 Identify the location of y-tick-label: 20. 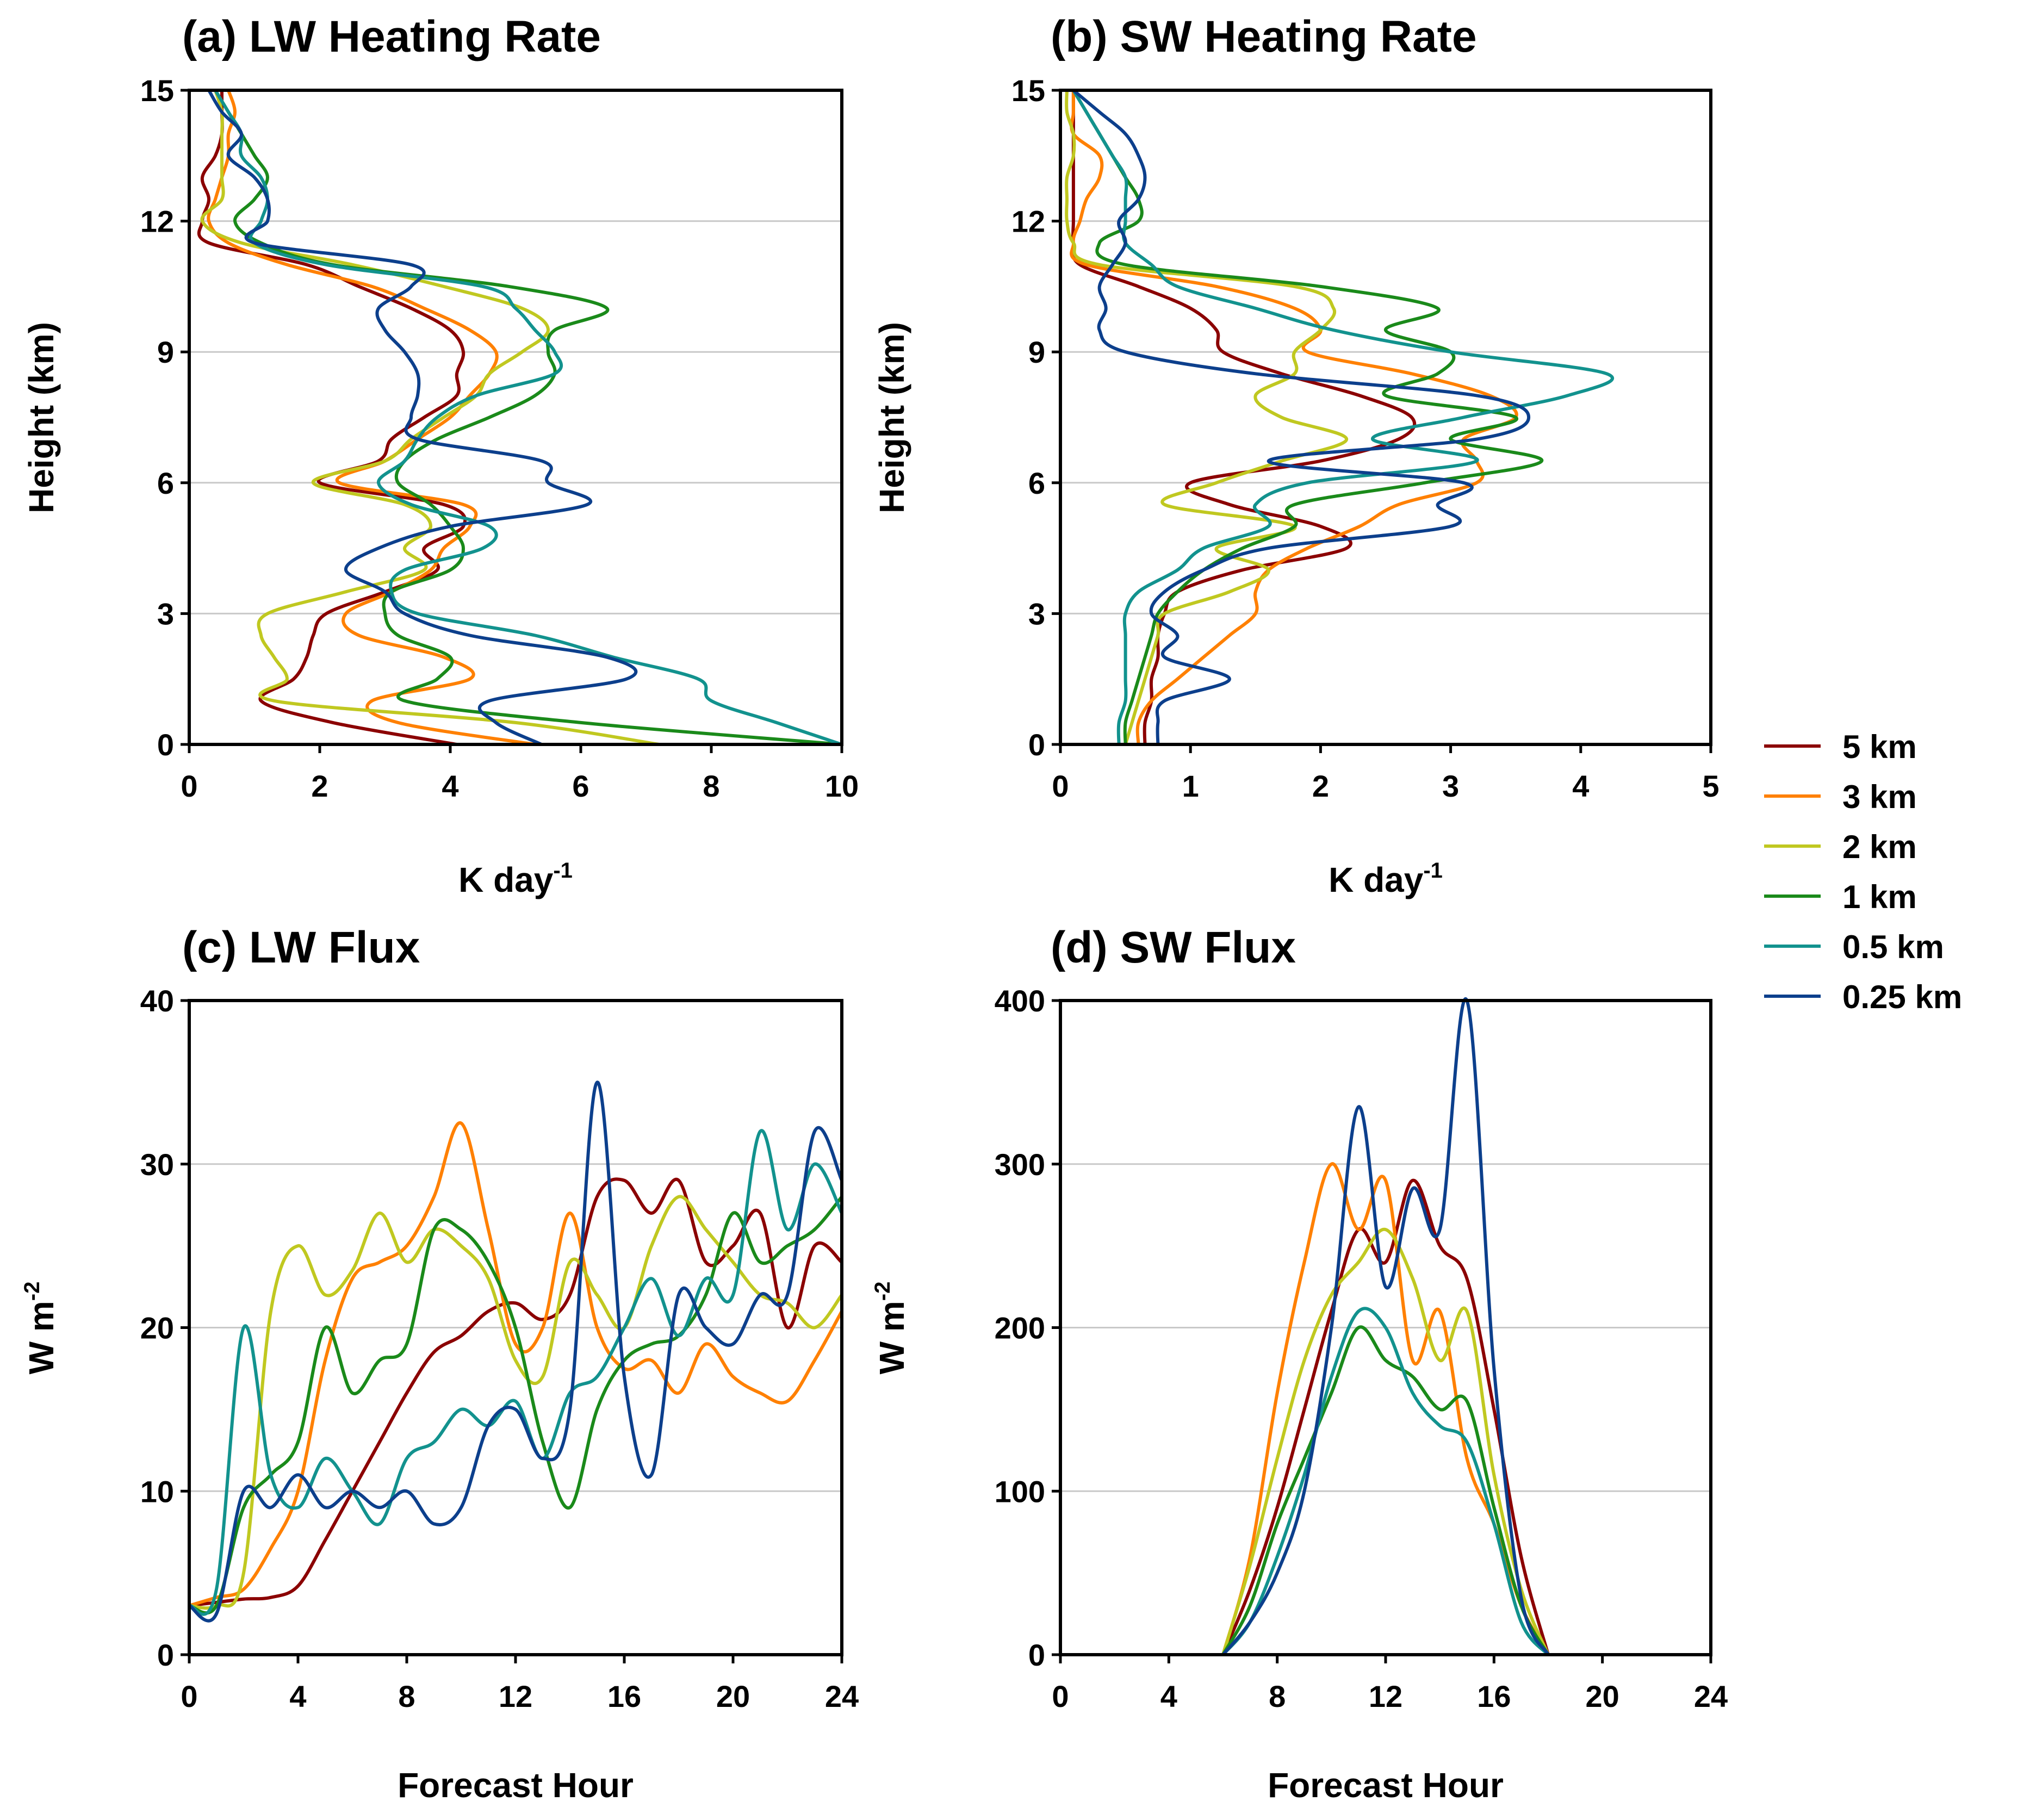
(157, 1328).